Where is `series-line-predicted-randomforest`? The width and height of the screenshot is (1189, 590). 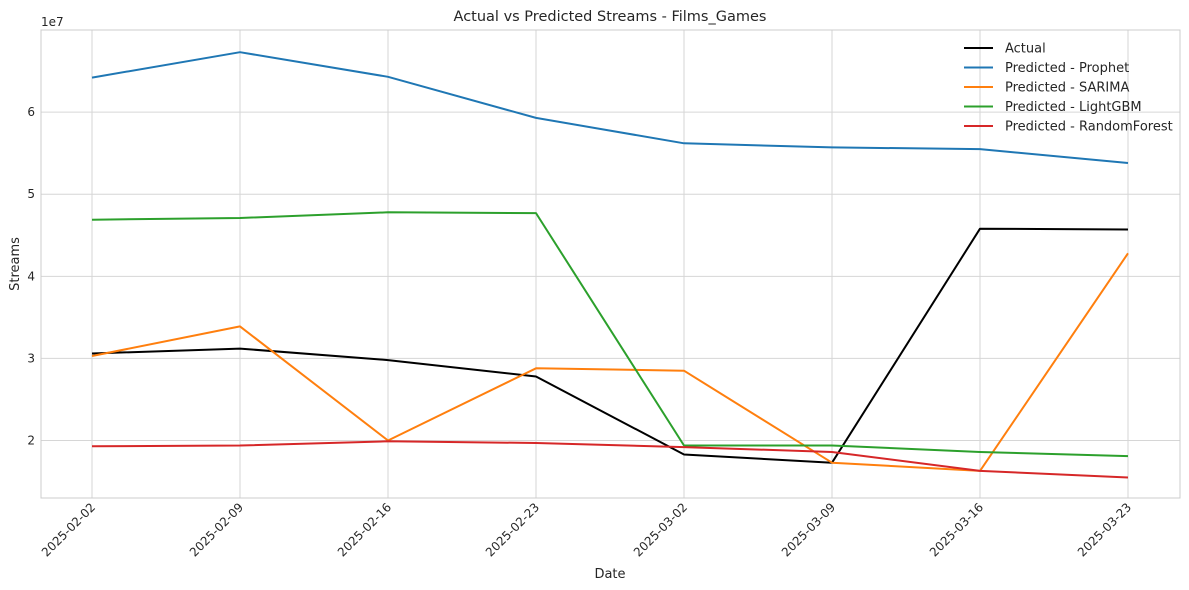 series-line-predicted-randomforest is located at coordinates (610, 459).